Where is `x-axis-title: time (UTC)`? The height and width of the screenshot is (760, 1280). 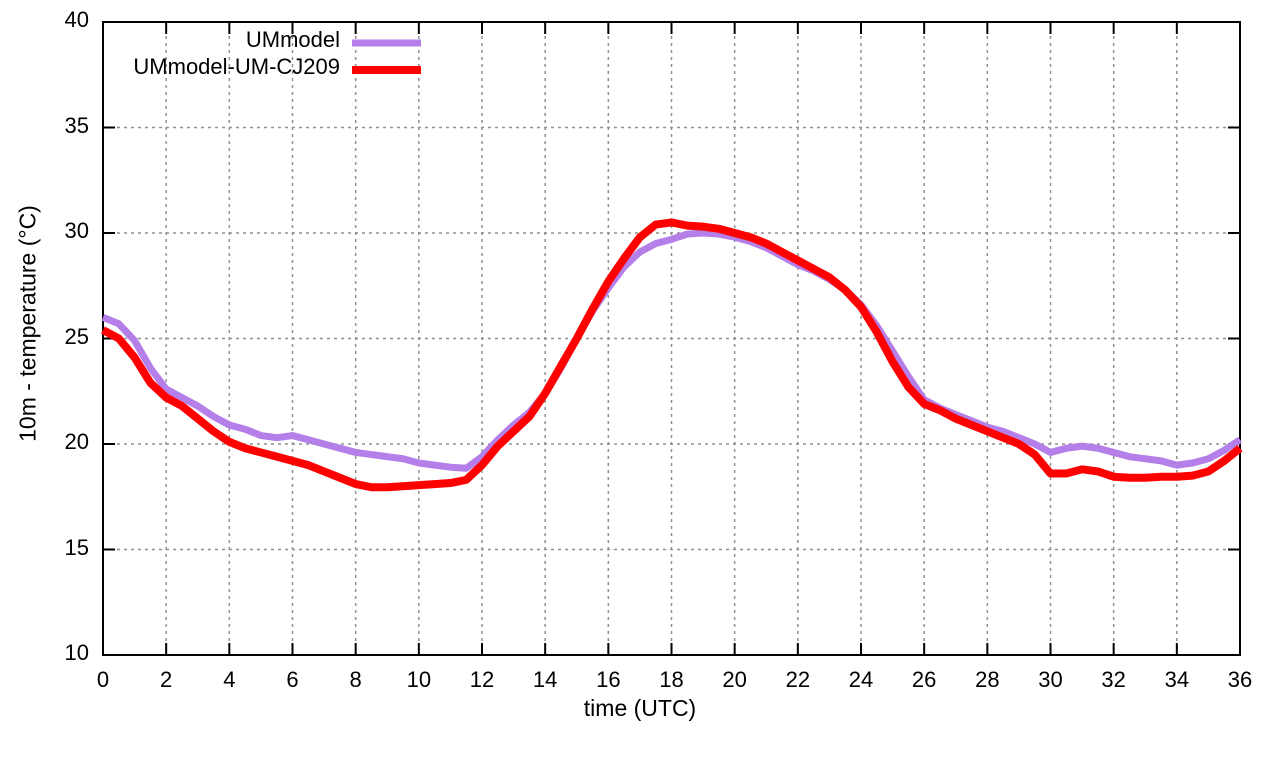 x-axis-title: time (UTC) is located at coordinates (640, 708).